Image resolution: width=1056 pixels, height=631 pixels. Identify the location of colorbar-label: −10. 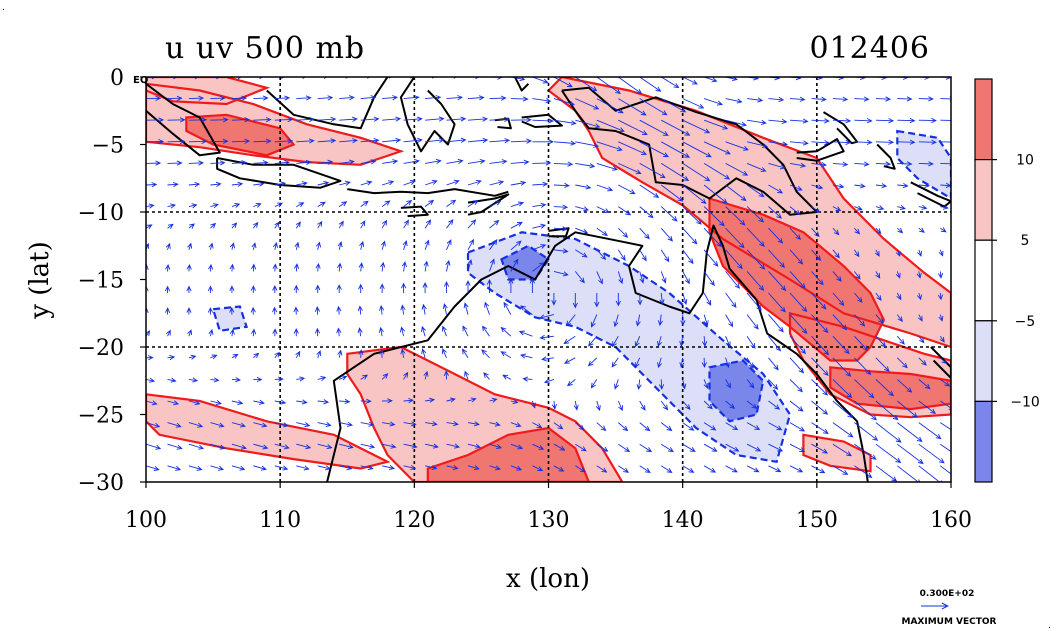
(1025, 402).